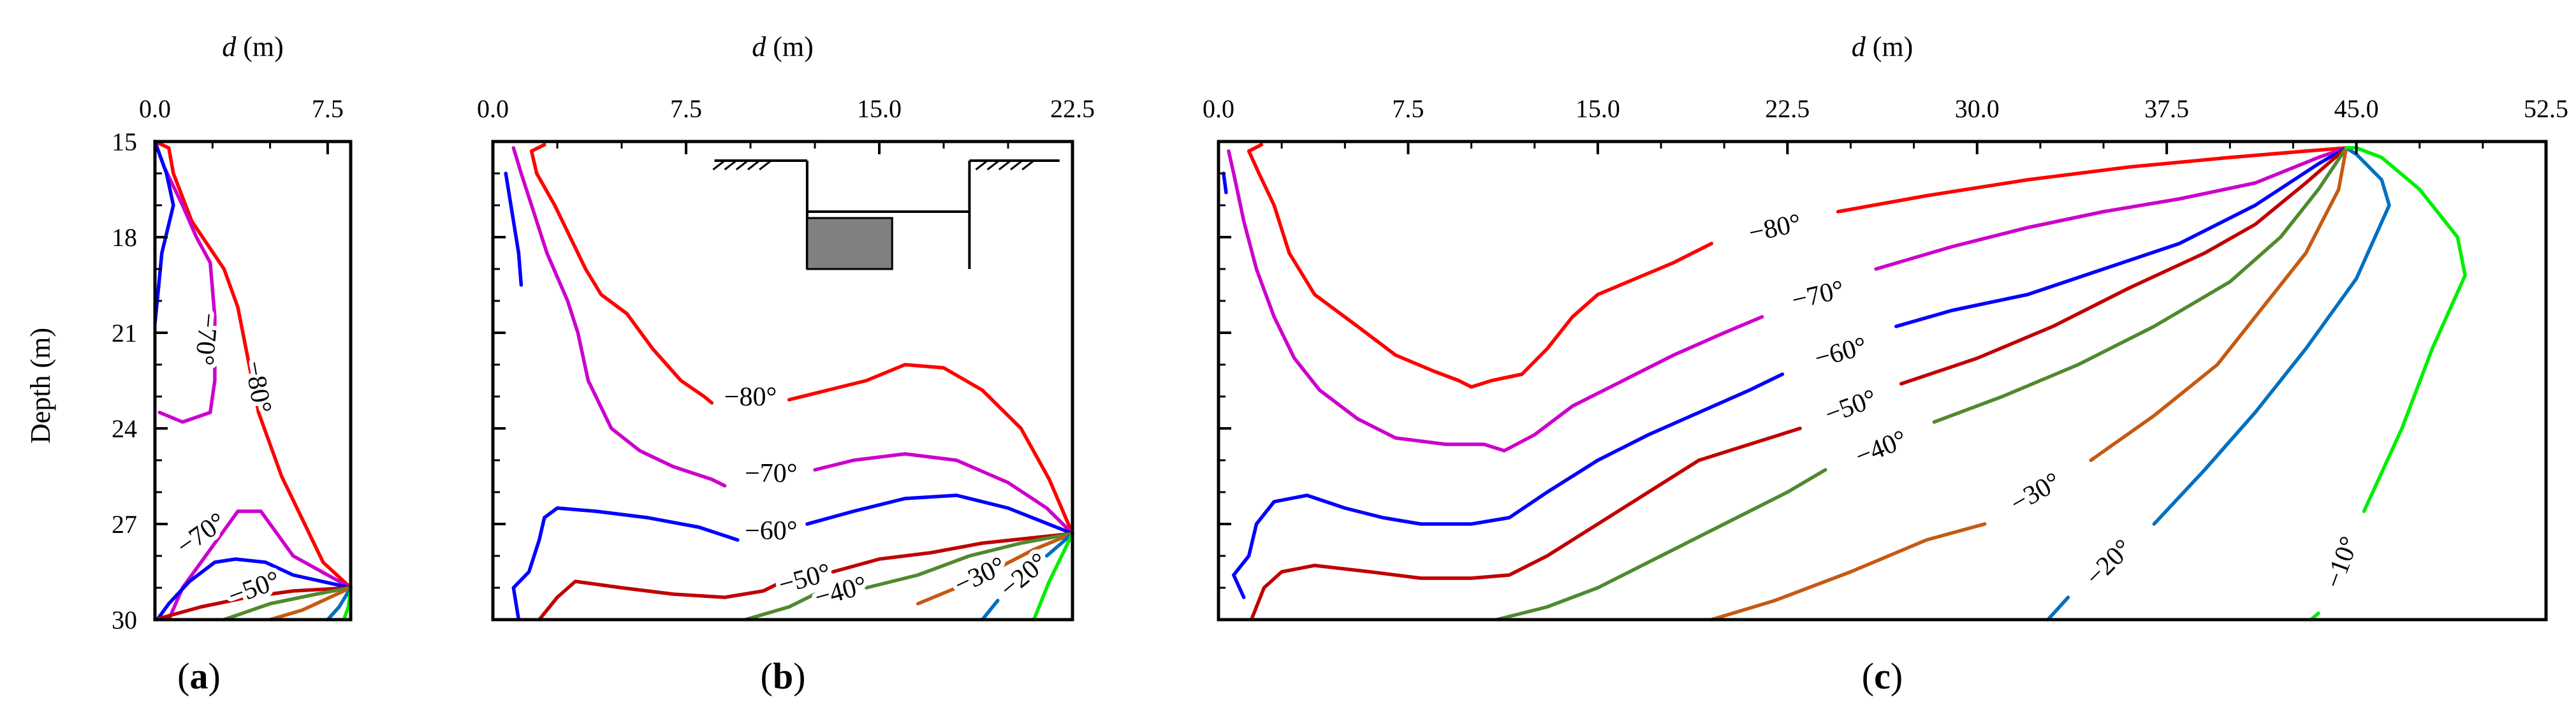 The height and width of the screenshot is (721, 2576). What do you see at coordinates (1841, 352) in the screenshot?
I see `contour-label-c-2: −60°` at bounding box center [1841, 352].